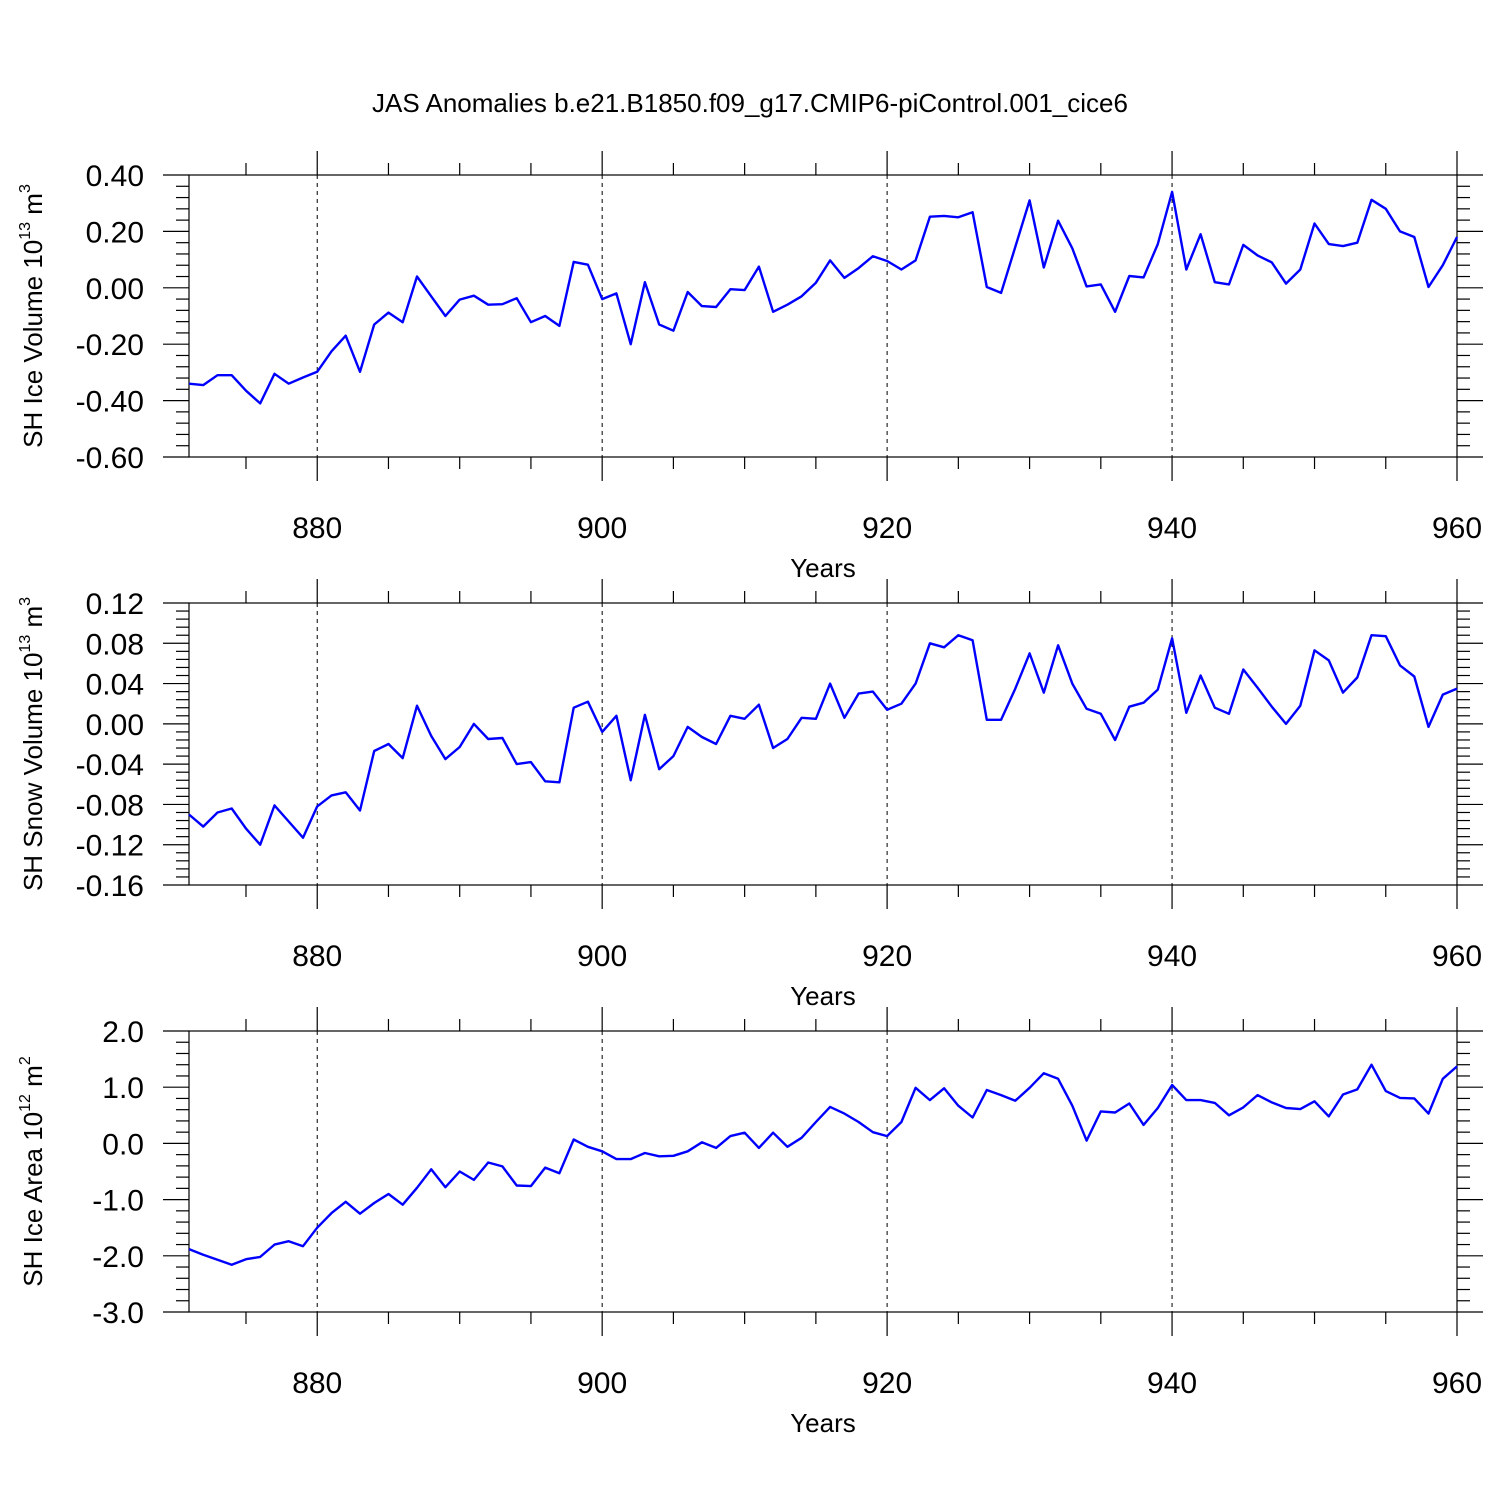 The width and height of the screenshot is (1500, 1500). Describe the element at coordinates (118, 1257) in the screenshot. I see `y-tick-label: -2.0` at that location.